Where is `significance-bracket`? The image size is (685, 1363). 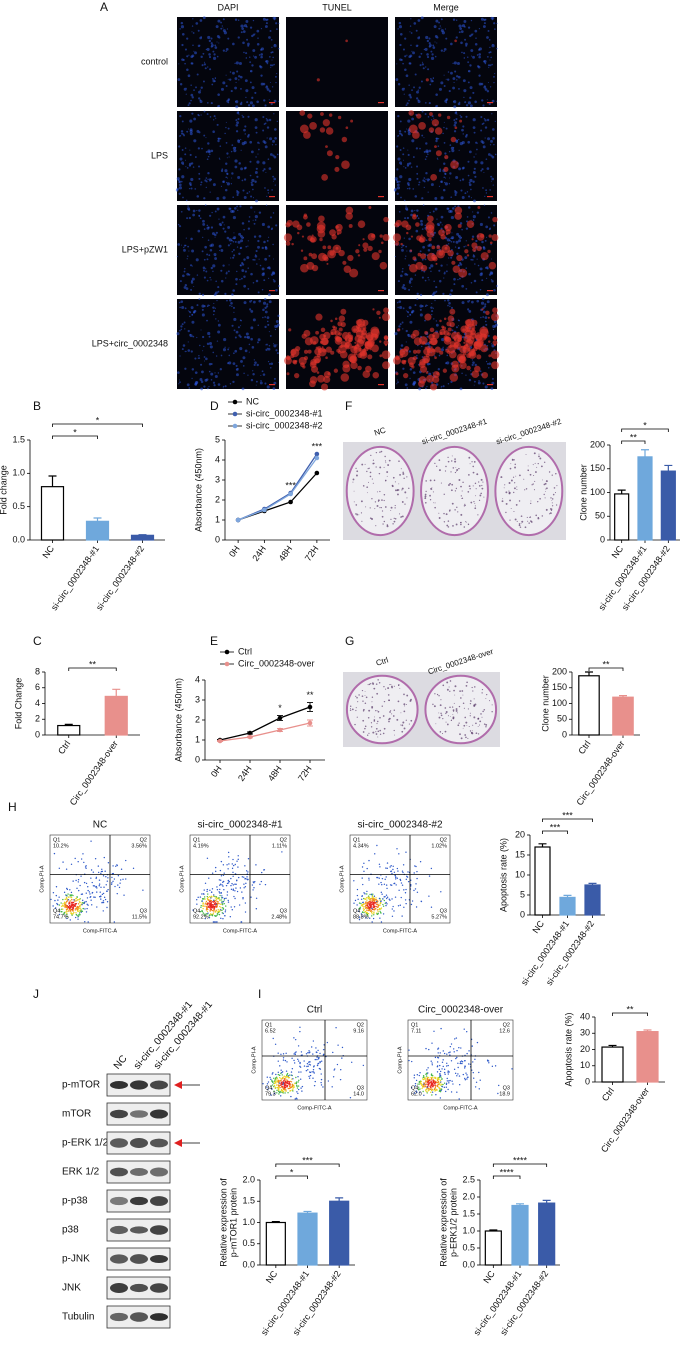 significance-bracket is located at coordinates (97, 425).